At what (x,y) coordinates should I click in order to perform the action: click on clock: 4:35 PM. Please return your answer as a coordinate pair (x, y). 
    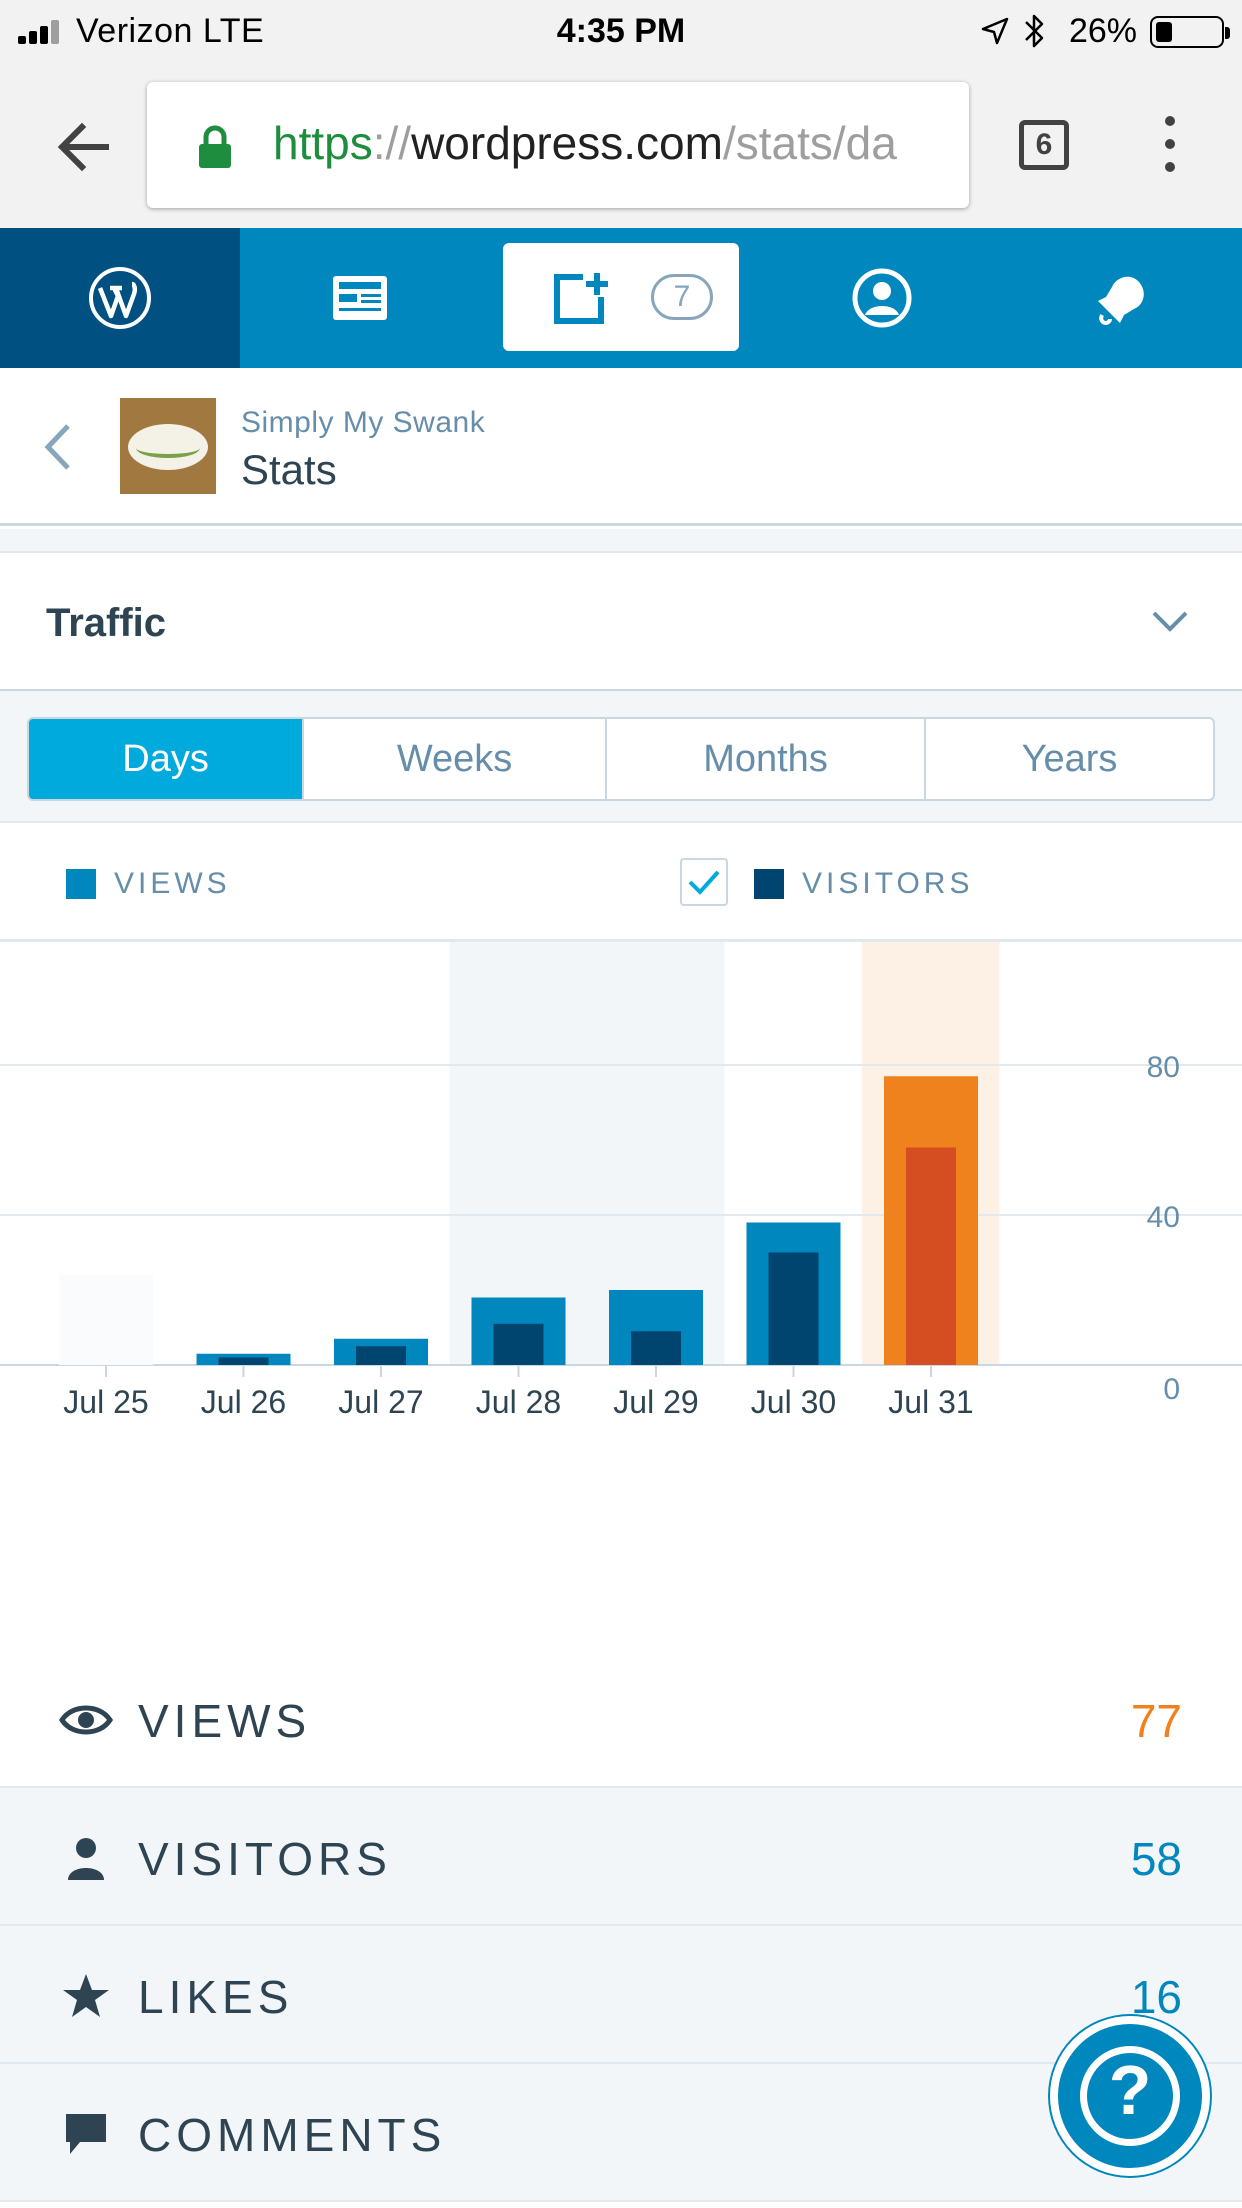
    Looking at the image, I should click on (621, 31).